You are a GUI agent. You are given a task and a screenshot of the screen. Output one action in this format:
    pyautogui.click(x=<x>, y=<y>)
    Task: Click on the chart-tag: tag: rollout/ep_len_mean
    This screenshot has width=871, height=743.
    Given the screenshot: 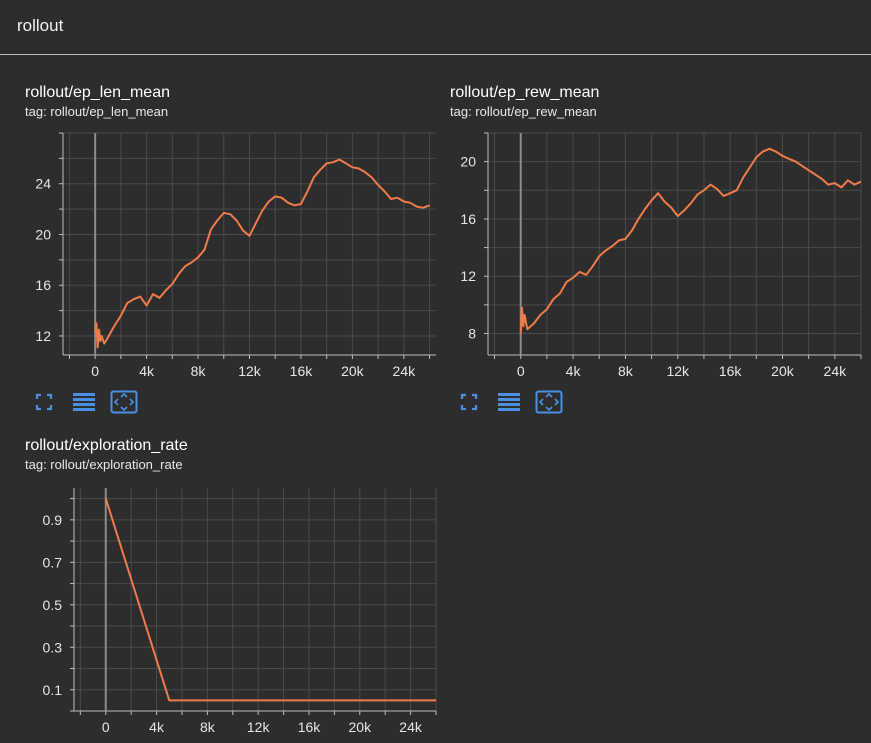 What is the action you would take?
    pyautogui.click(x=97, y=111)
    